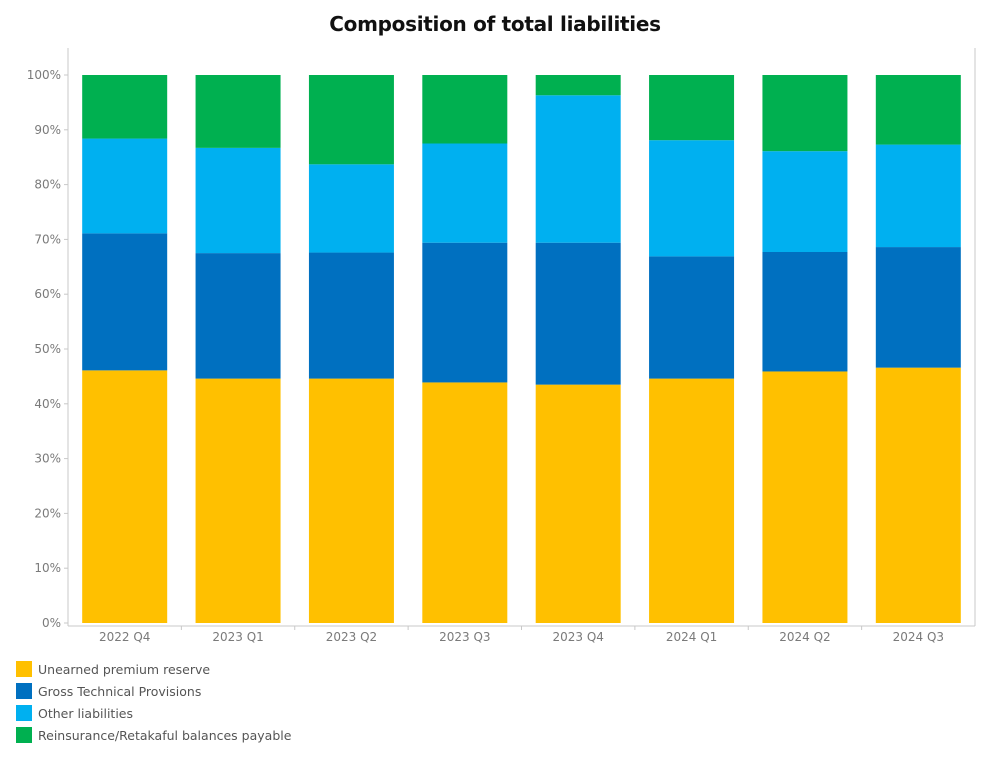 The height and width of the screenshot is (770, 990). What do you see at coordinates (47, 185) in the screenshot?
I see `y-tick-label: 80%` at bounding box center [47, 185].